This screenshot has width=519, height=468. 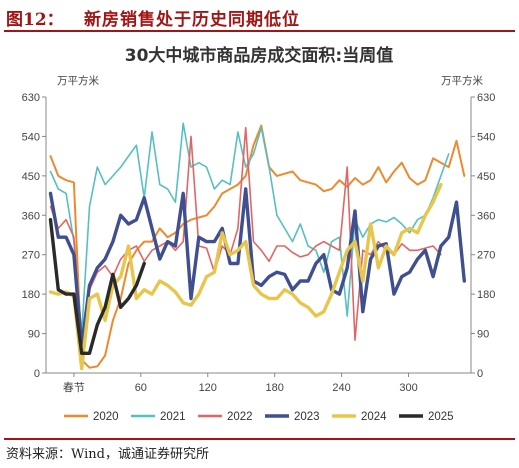 I want to click on y-tick-label-left: 270, so click(x=31, y=256).